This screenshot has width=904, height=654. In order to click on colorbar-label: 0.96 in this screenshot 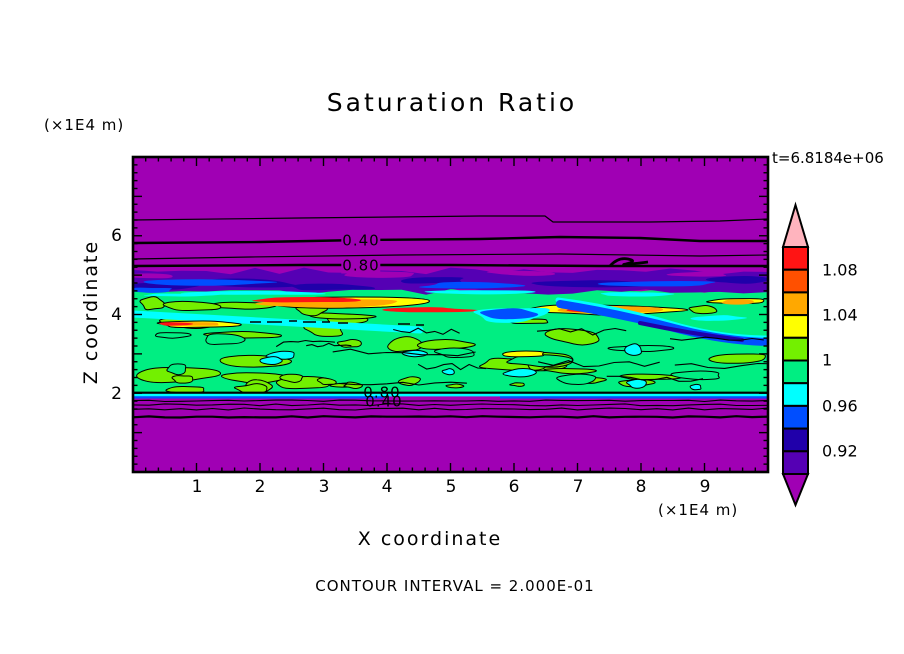, I will do `click(840, 406)`.